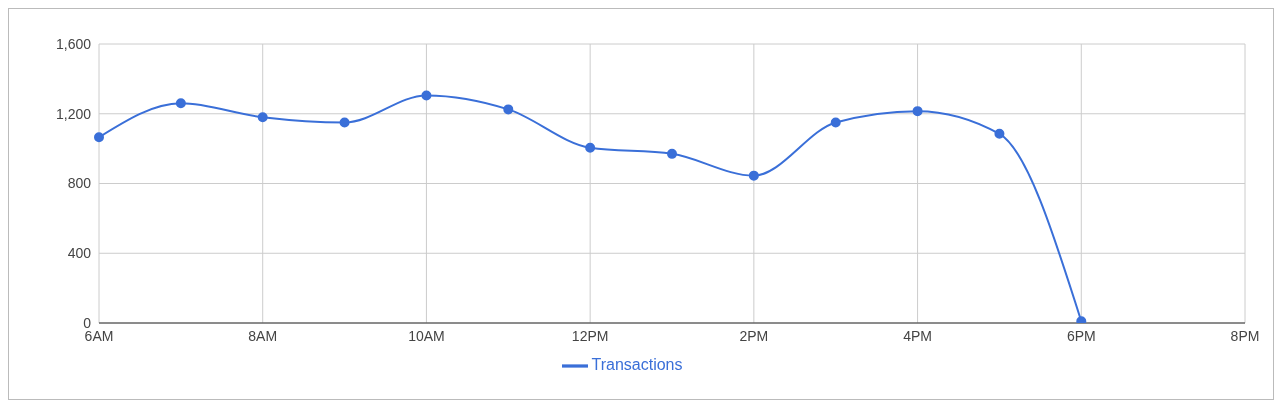  What do you see at coordinates (590, 335) in the screenshot?
I see `x-tick-label: 12PM` at bounding box center [590, 335].